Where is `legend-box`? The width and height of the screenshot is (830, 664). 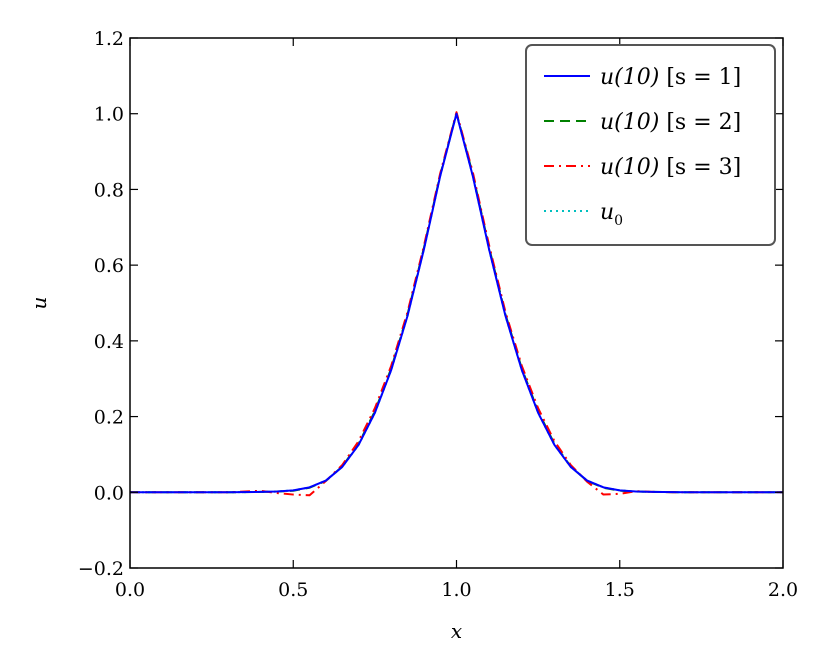
legend-box is located at coordinates (650, 145).